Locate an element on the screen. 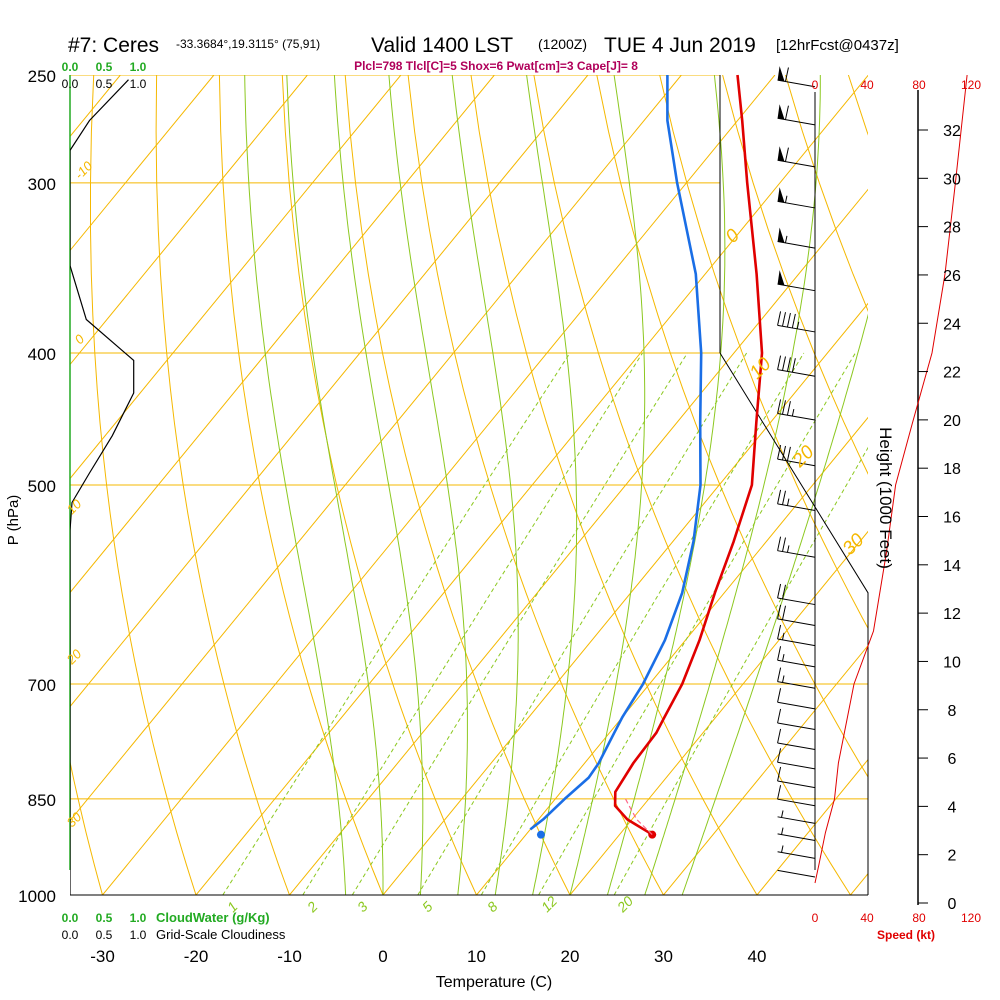 The height and width of the screenshot is (1000, 1000). temperature-tick-label: 20 is located at coordinates (570, 956).